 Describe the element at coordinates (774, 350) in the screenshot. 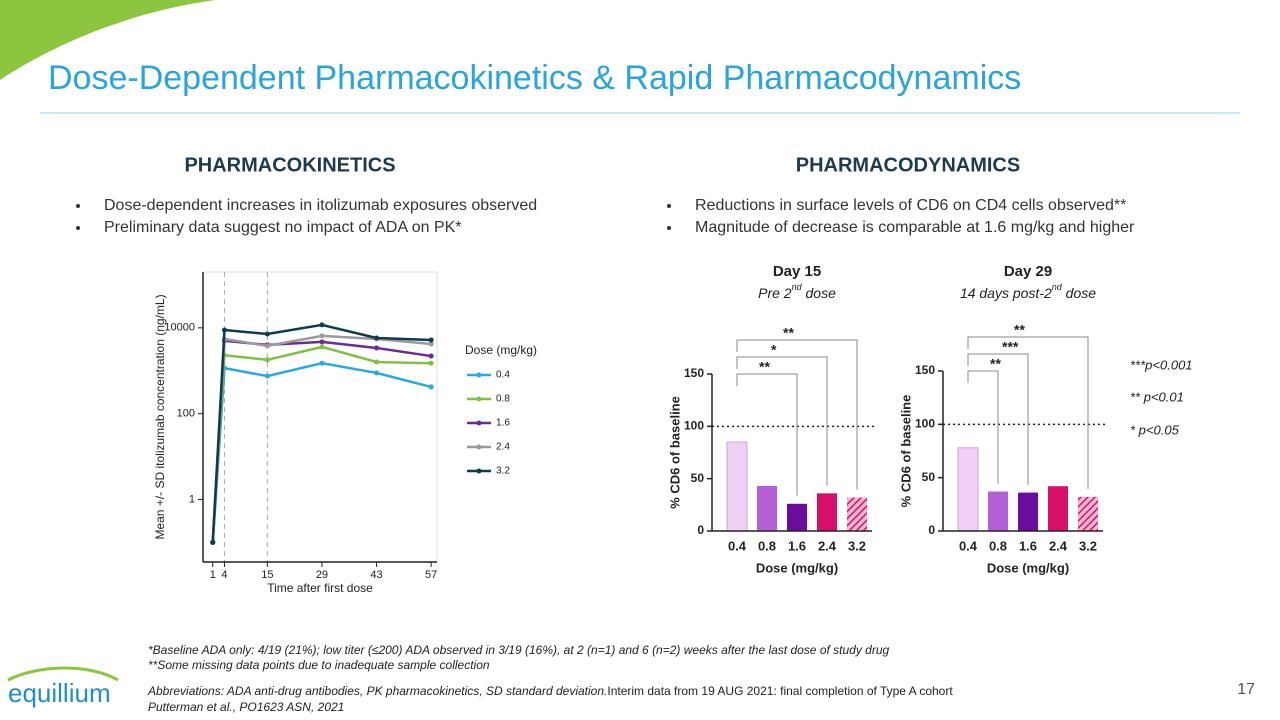

I see `significance-label: *` at that location.